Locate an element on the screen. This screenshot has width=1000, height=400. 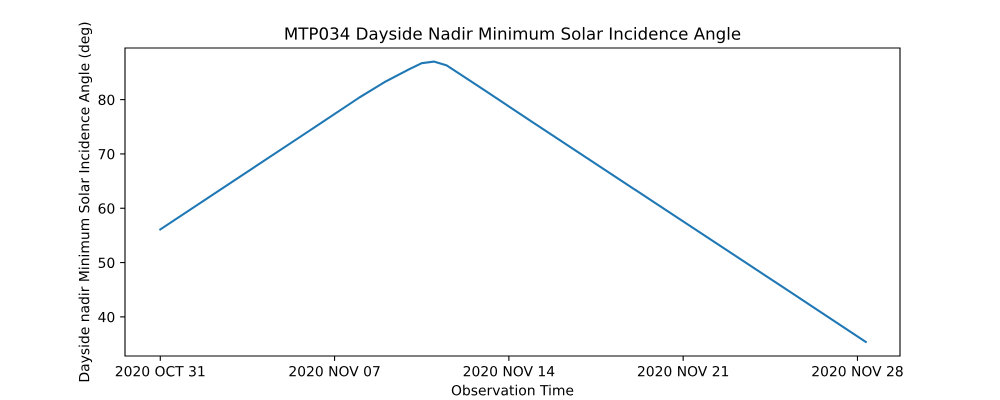
x-tick-label: 2020 NOV 14 is located at coordinates (509, 371).